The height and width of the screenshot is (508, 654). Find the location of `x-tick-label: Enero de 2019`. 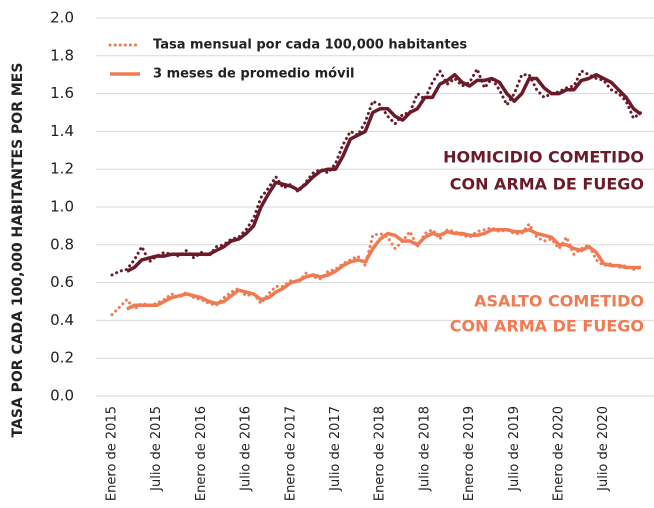

x-tick-label: Enero de 2019 is located at coordinates (469, 453).